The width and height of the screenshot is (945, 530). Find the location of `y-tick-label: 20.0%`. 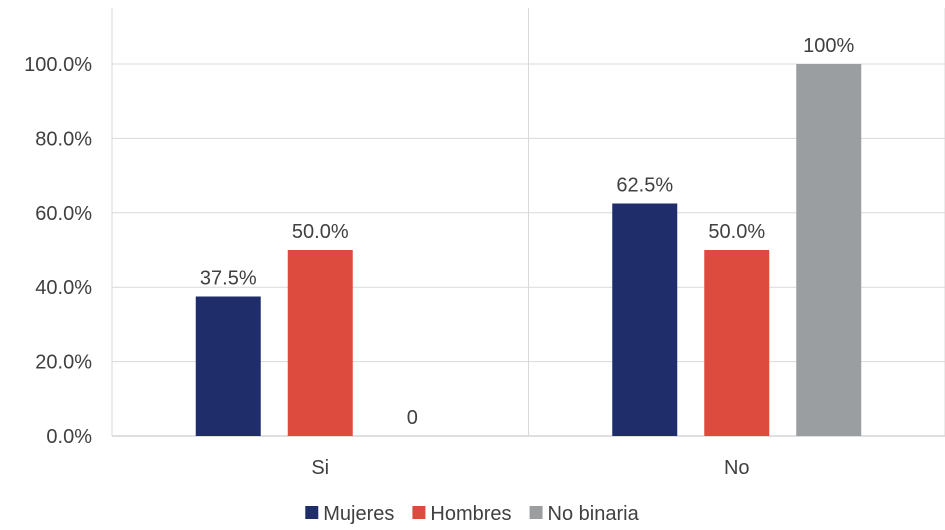

y-tick-label: 20.0% is located at coordinates (63, 363).